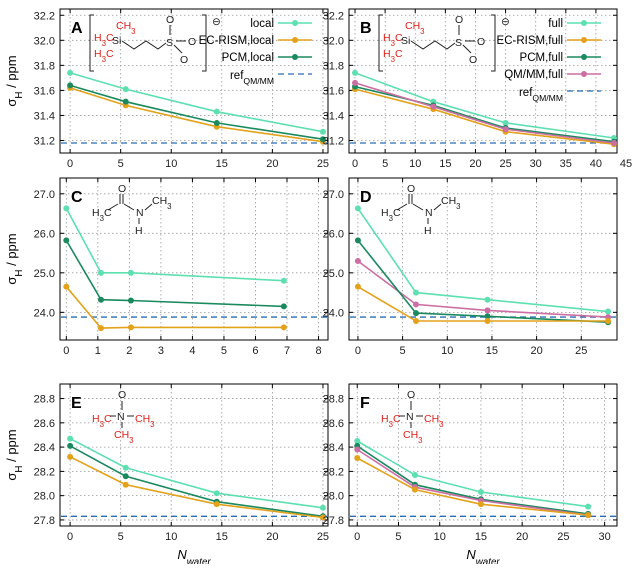  What do you see at coordinates (596, 164) in the screenshot?
I see `x-tick-label: 40` at bounding box center [596, 164].